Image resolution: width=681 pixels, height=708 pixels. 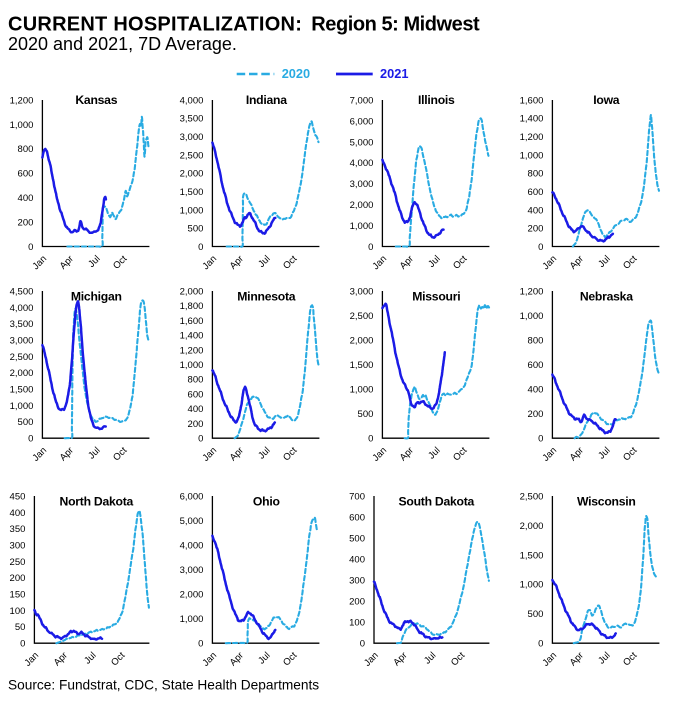 What do you see at coordinates (437, 502) in the screenshot?
I see `svg-text: South Dakota` at bounding box center [437, 502].